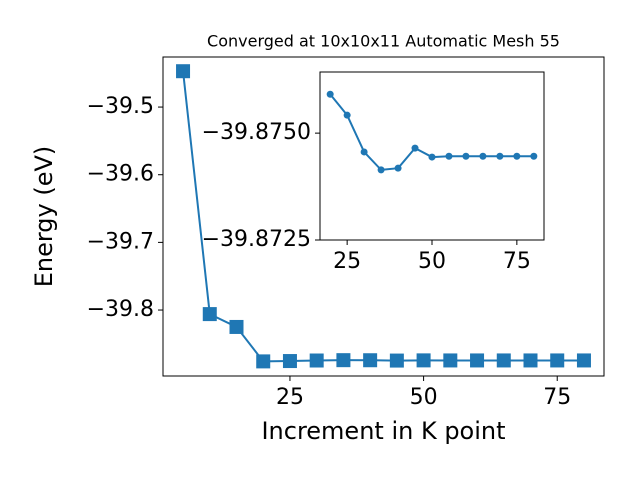  I want to click on axes-frame, so click(432, 156).